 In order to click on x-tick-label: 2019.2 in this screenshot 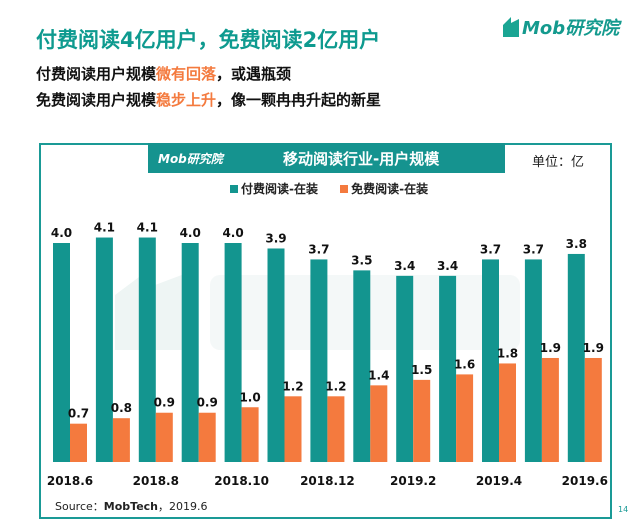, I will do `click(413, 481)`.